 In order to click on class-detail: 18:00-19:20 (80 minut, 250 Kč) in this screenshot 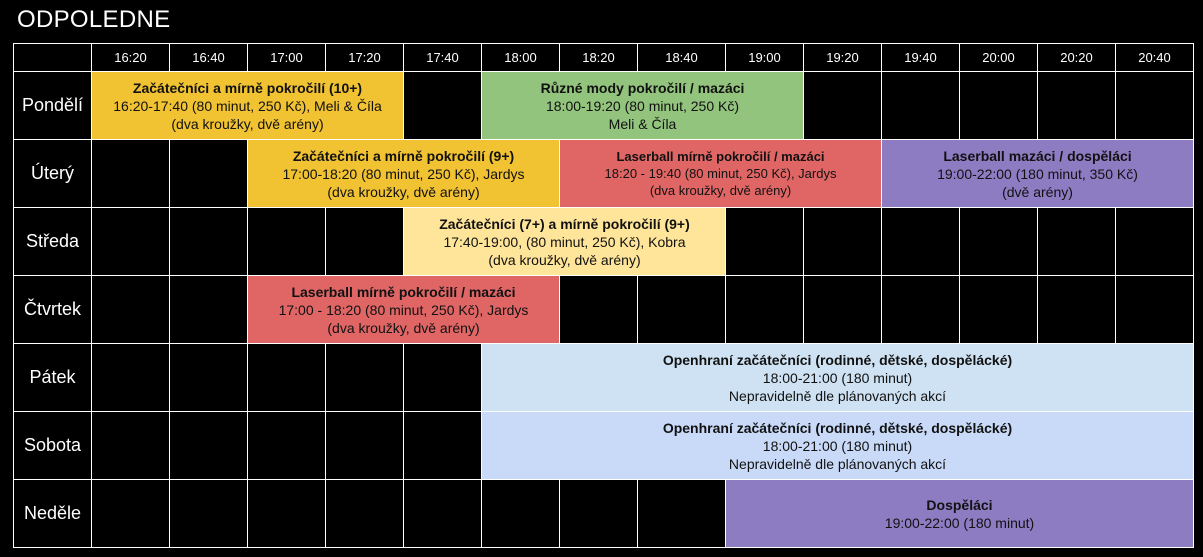, I will do `click(642, 105)`.